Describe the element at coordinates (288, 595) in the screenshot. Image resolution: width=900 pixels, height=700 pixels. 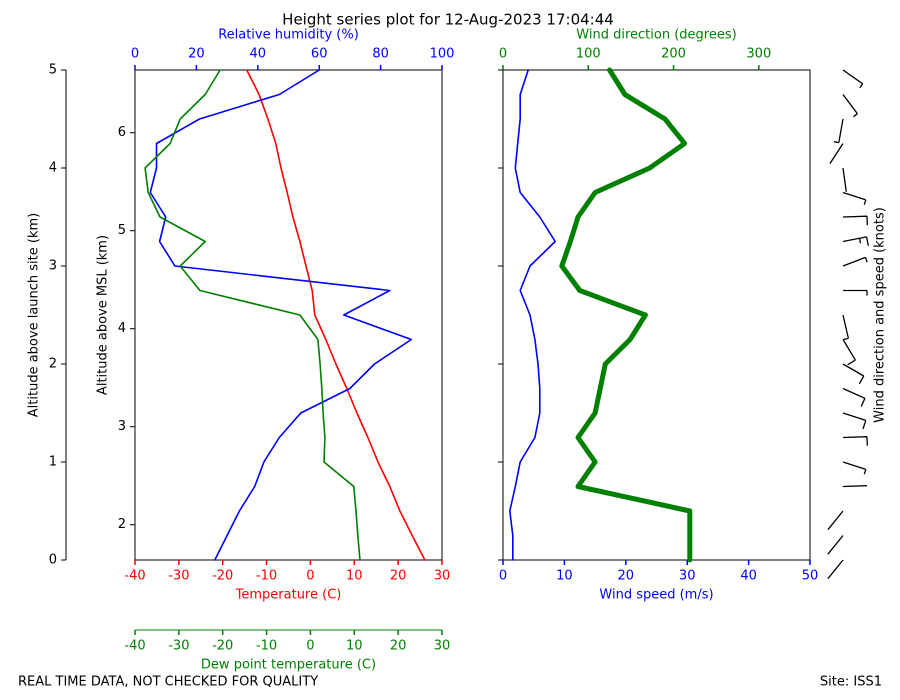
I see `x-axis-label: Temperature (C)` at that location.